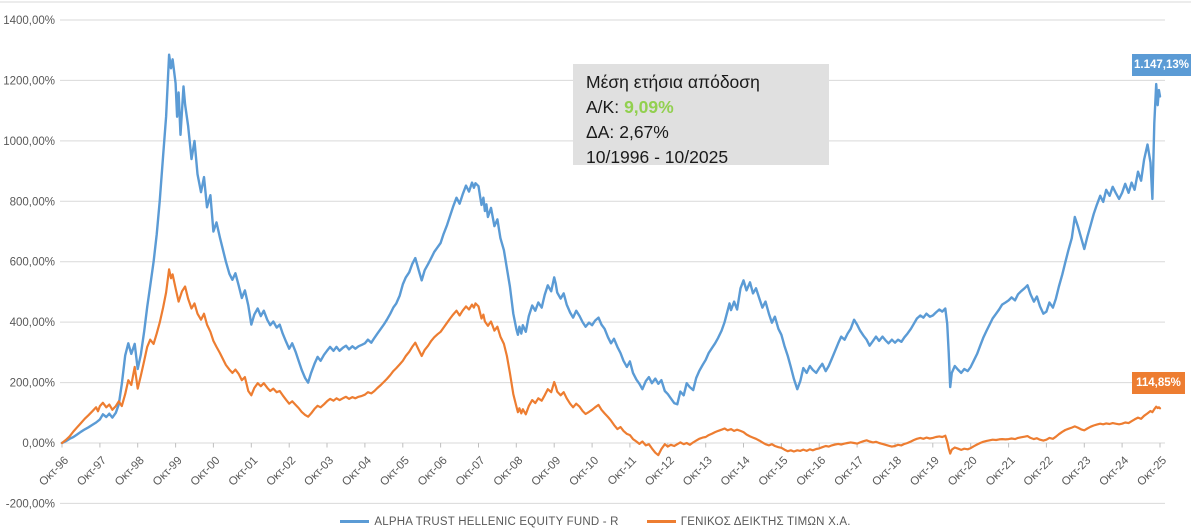  What do you see at coordinates (319, 472) in the screenshot?
I see `x-axis-tick-label: Οκτ-03` at bounding box center [319, 472].